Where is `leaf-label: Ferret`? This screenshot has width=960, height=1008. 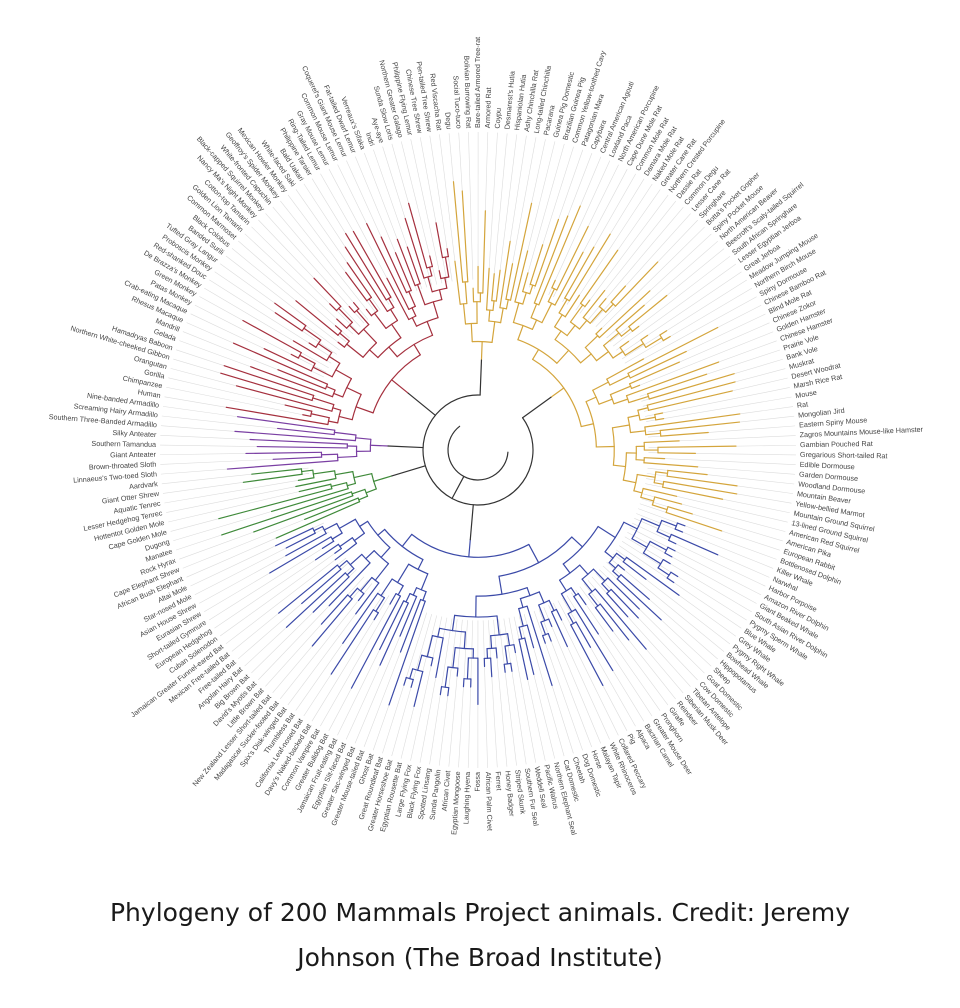 leaf-label: Ferret is located at coordinates (499, 781).